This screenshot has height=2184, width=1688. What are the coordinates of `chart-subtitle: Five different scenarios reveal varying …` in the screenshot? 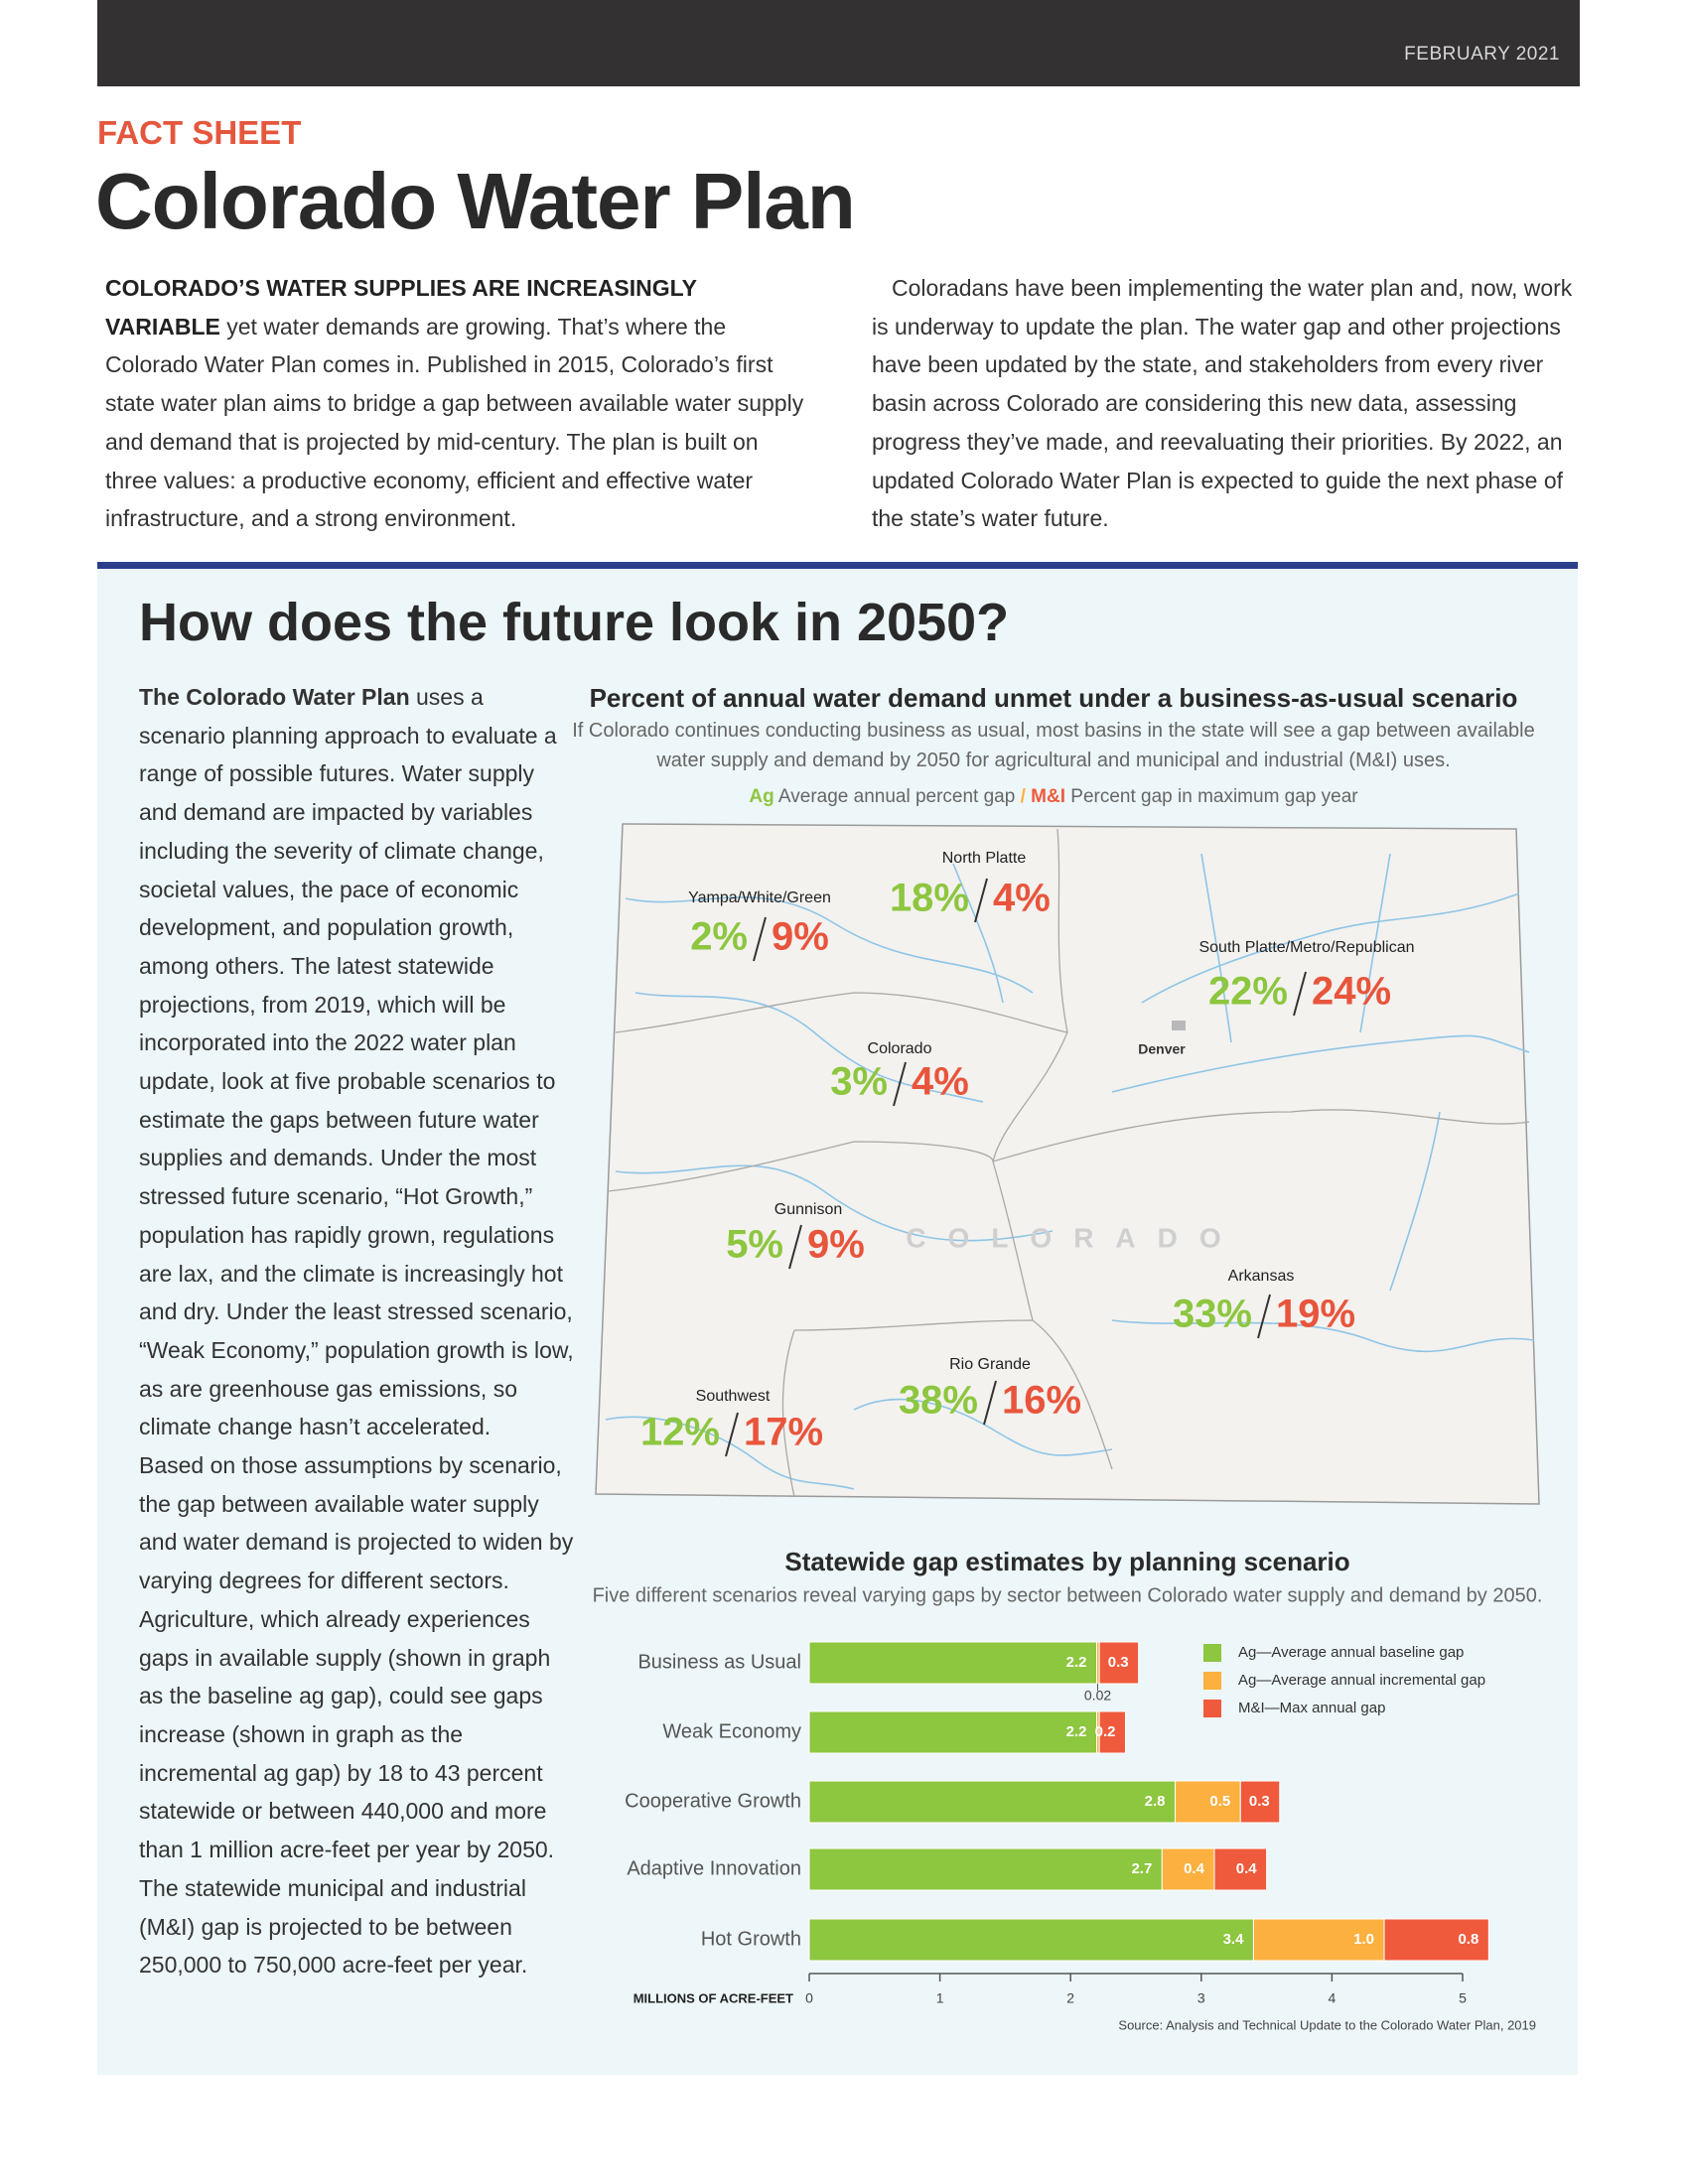 It's located at (1068, 1595).